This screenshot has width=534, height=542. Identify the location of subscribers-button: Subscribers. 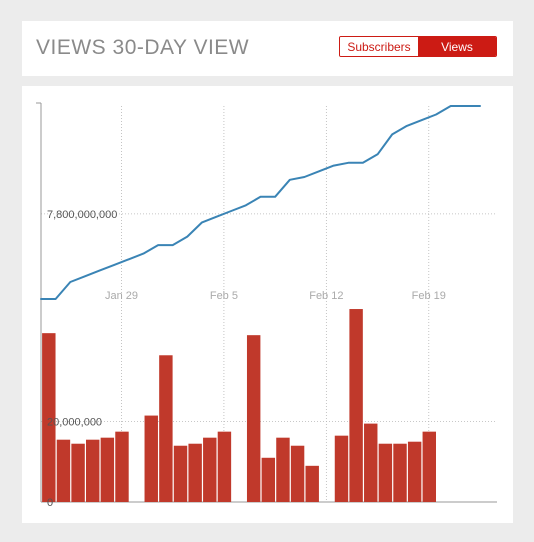
(379, 46).